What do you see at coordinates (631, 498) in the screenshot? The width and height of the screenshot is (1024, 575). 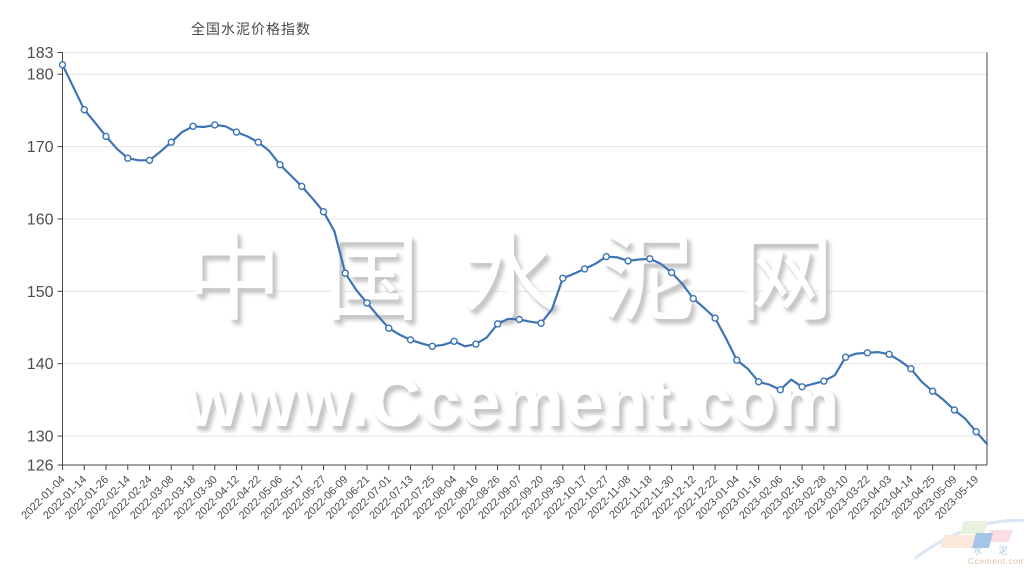 I see `svg-text: 2022-11-18` at bounding box center [631, 498].